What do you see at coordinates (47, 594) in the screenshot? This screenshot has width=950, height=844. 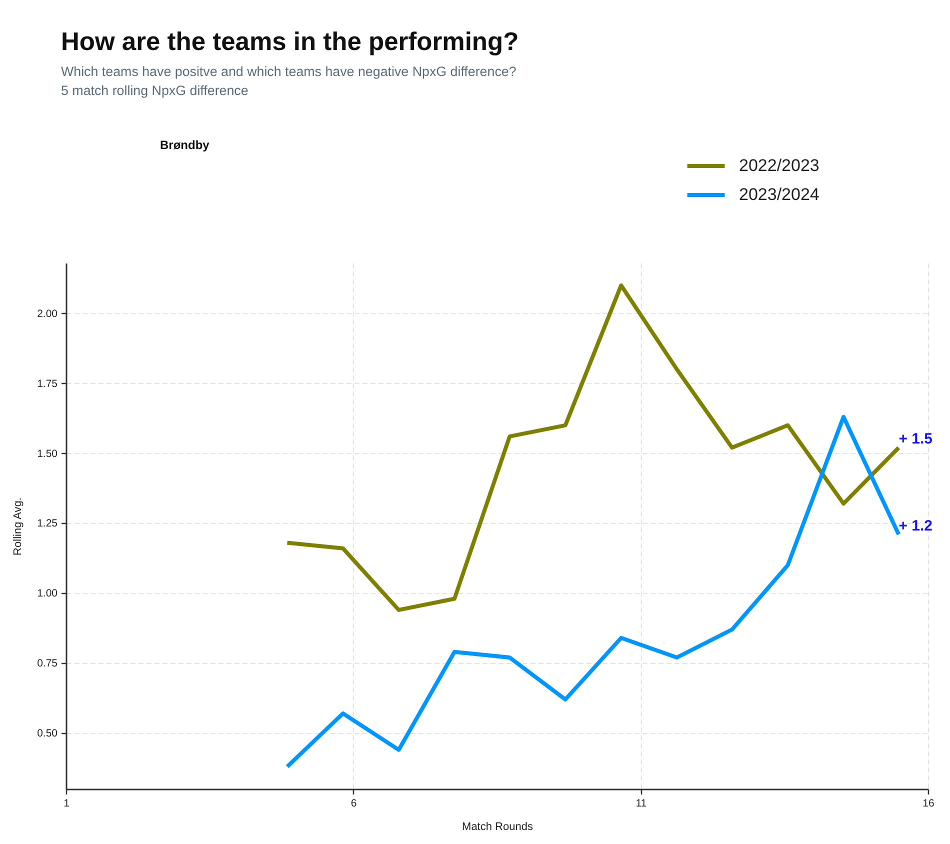 I see `y-tick-label: 1.00` at bounding box center [47, 594].